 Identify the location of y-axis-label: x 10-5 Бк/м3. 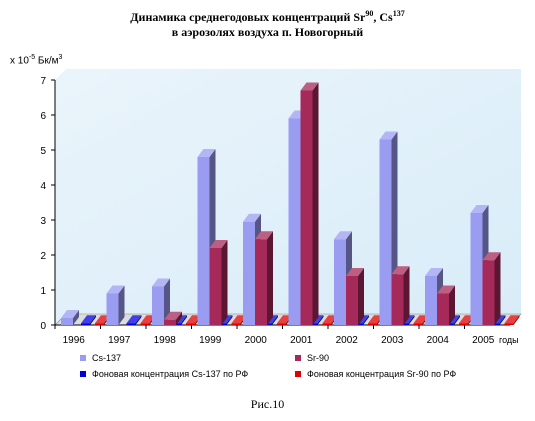
(36, 60).